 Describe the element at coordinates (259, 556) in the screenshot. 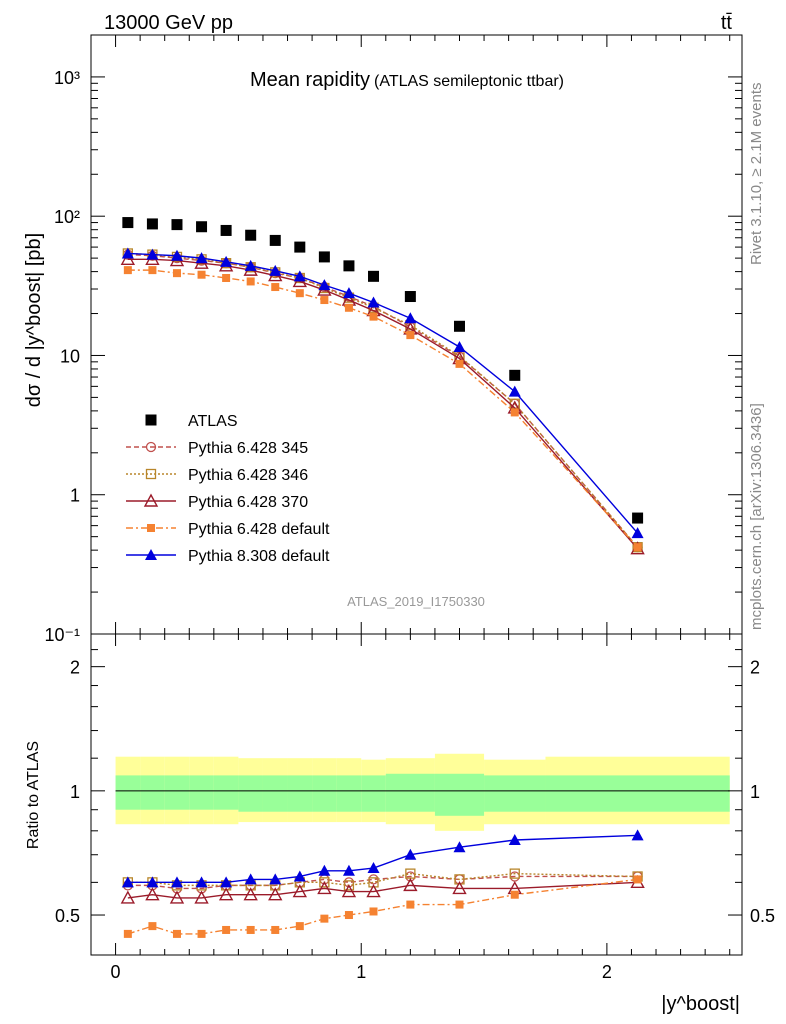

I see `legend-label: Pythia 8.308 default` at that location.